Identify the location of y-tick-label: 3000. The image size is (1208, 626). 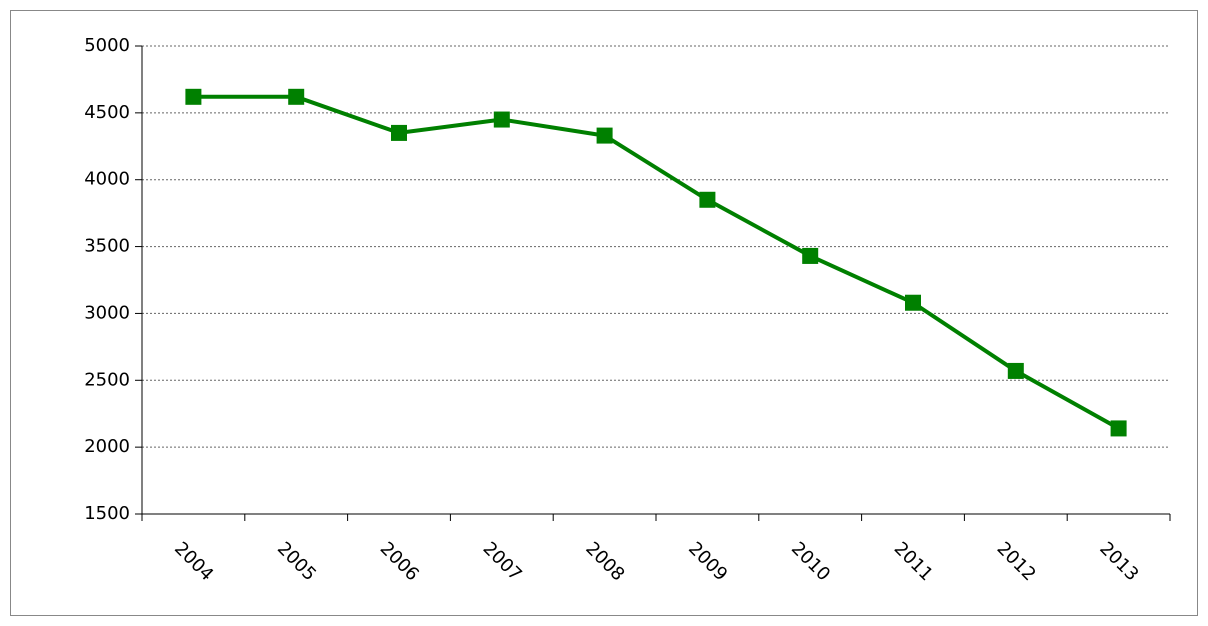
(107, 312).